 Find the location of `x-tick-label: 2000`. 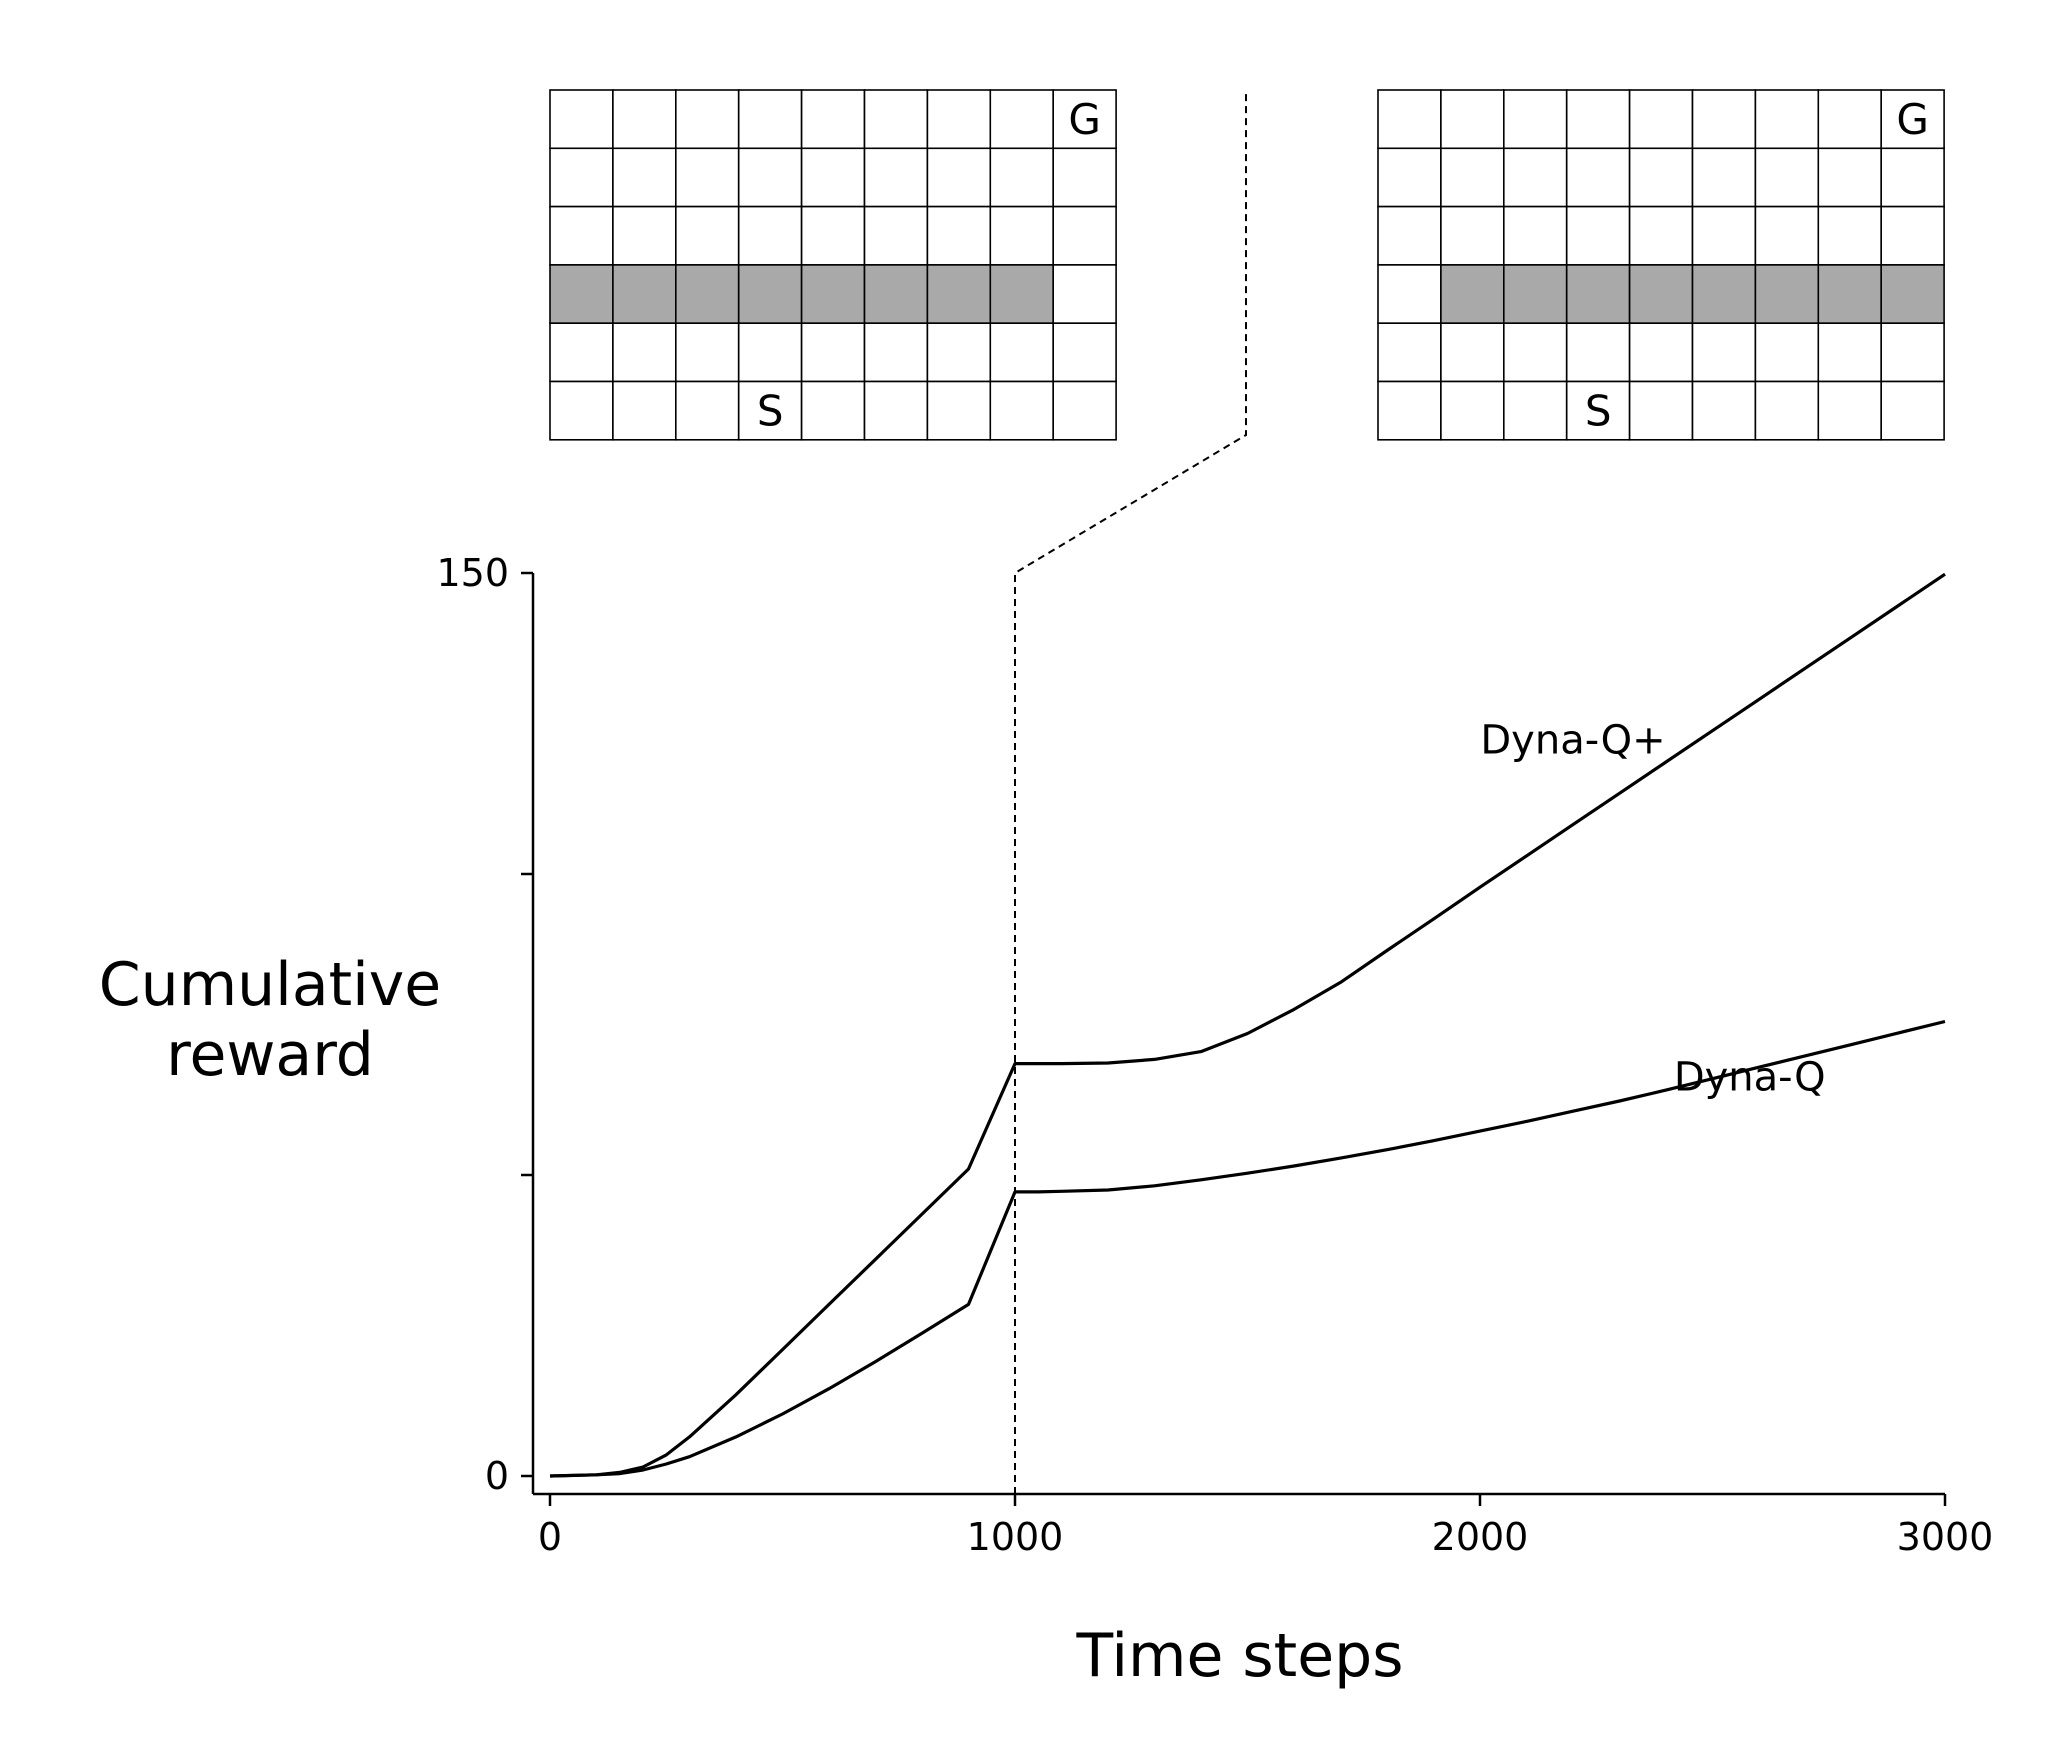

x-tick-label: 2000 is located at coordinates (1480, 1537).